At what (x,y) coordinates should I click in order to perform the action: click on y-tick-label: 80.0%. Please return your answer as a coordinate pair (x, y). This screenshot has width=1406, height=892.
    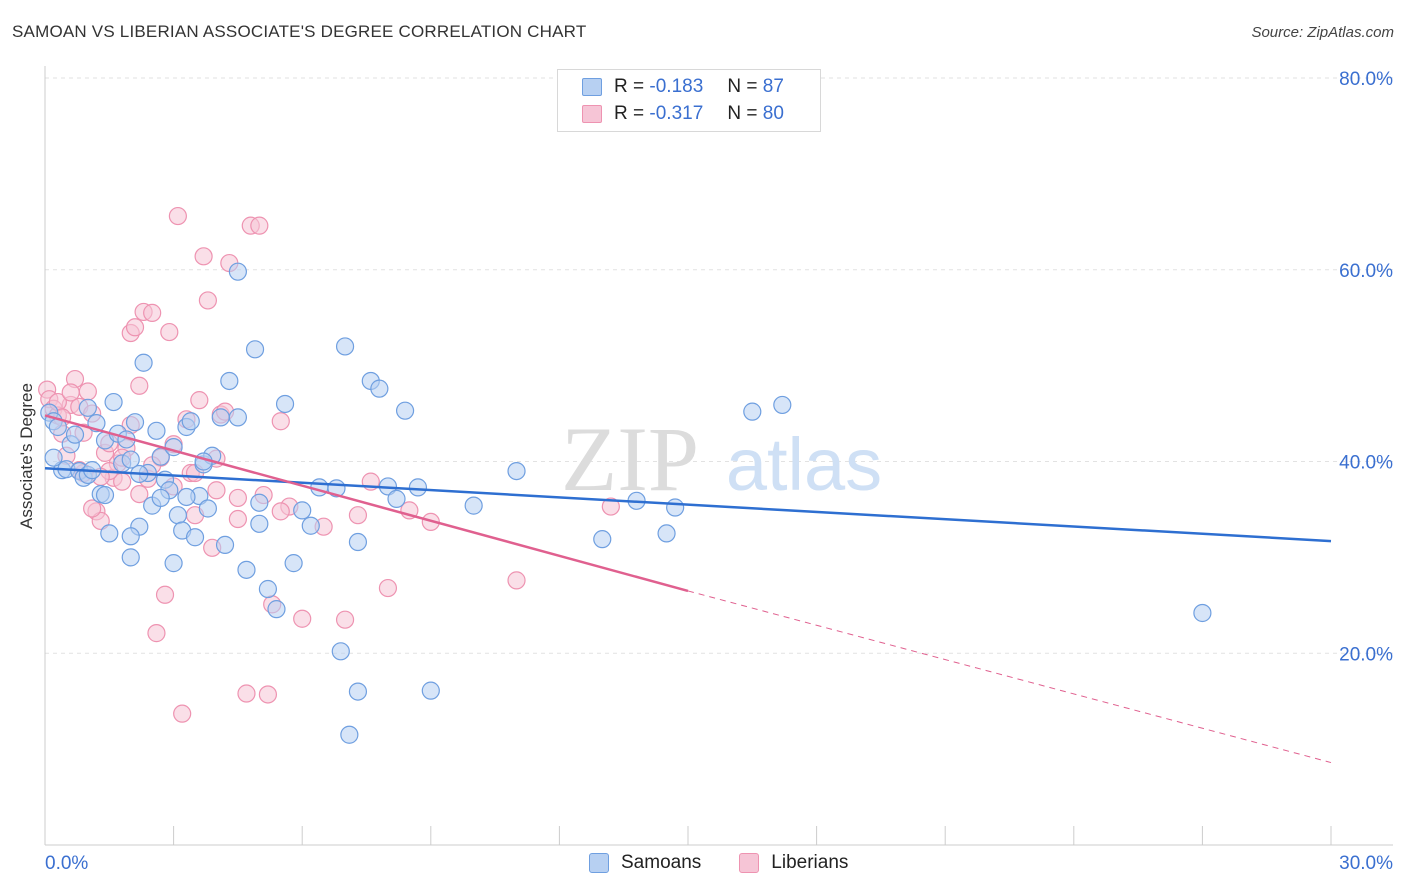
    Looking at the image, I should click on (1366, 79).